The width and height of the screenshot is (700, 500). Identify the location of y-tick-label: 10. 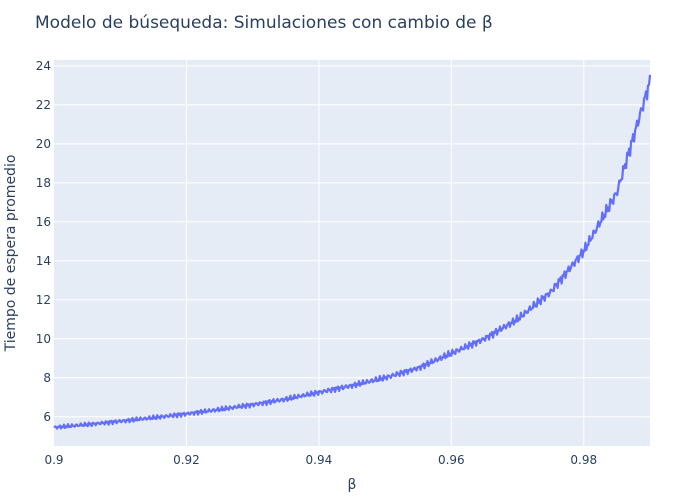
(43, 339).